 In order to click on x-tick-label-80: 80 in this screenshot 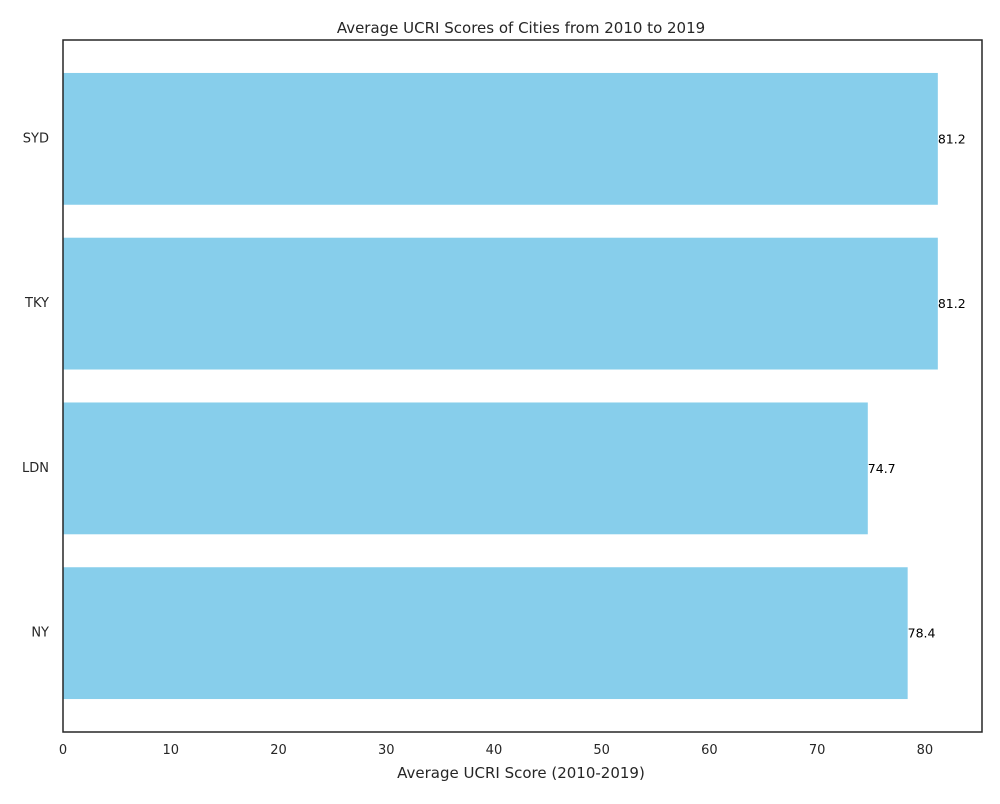, I will do `click(925, 750)`.